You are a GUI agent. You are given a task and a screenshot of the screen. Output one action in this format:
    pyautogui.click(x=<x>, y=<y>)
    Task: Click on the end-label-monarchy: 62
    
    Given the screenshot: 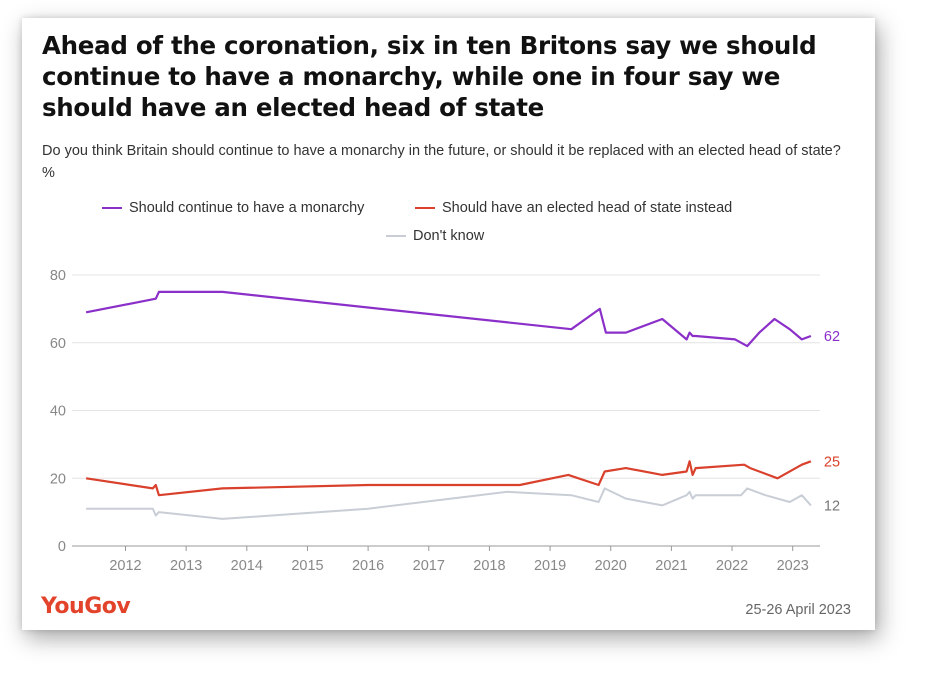 What is the action you would take?
    pyautogui.click(x=832, y=337)
    